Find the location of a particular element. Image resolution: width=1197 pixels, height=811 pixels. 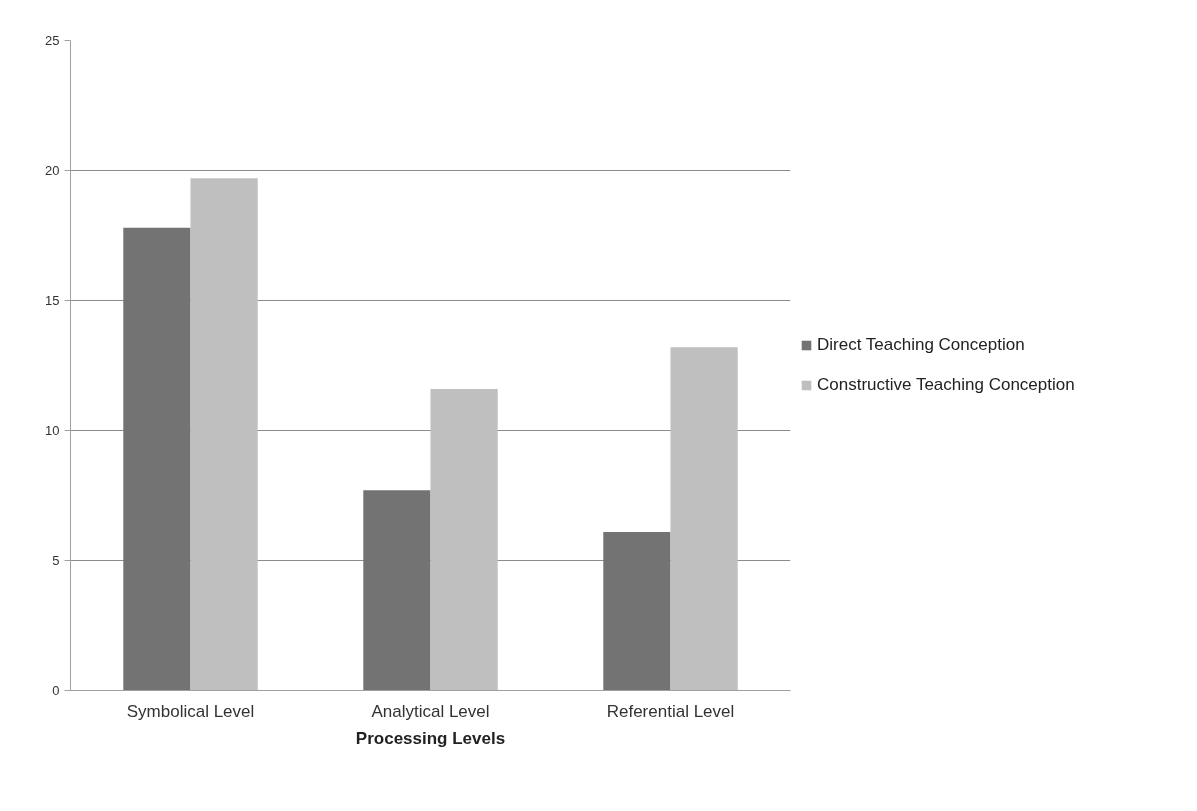

y-tick-label: 25 is located at coordinates (52, 40).